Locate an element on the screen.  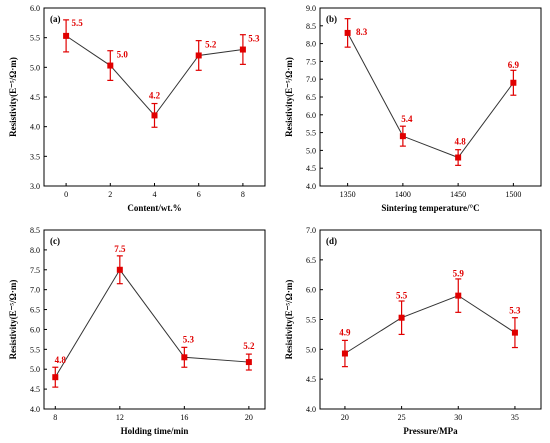
data-label: 6.9 is located at coordinates (514, 65).